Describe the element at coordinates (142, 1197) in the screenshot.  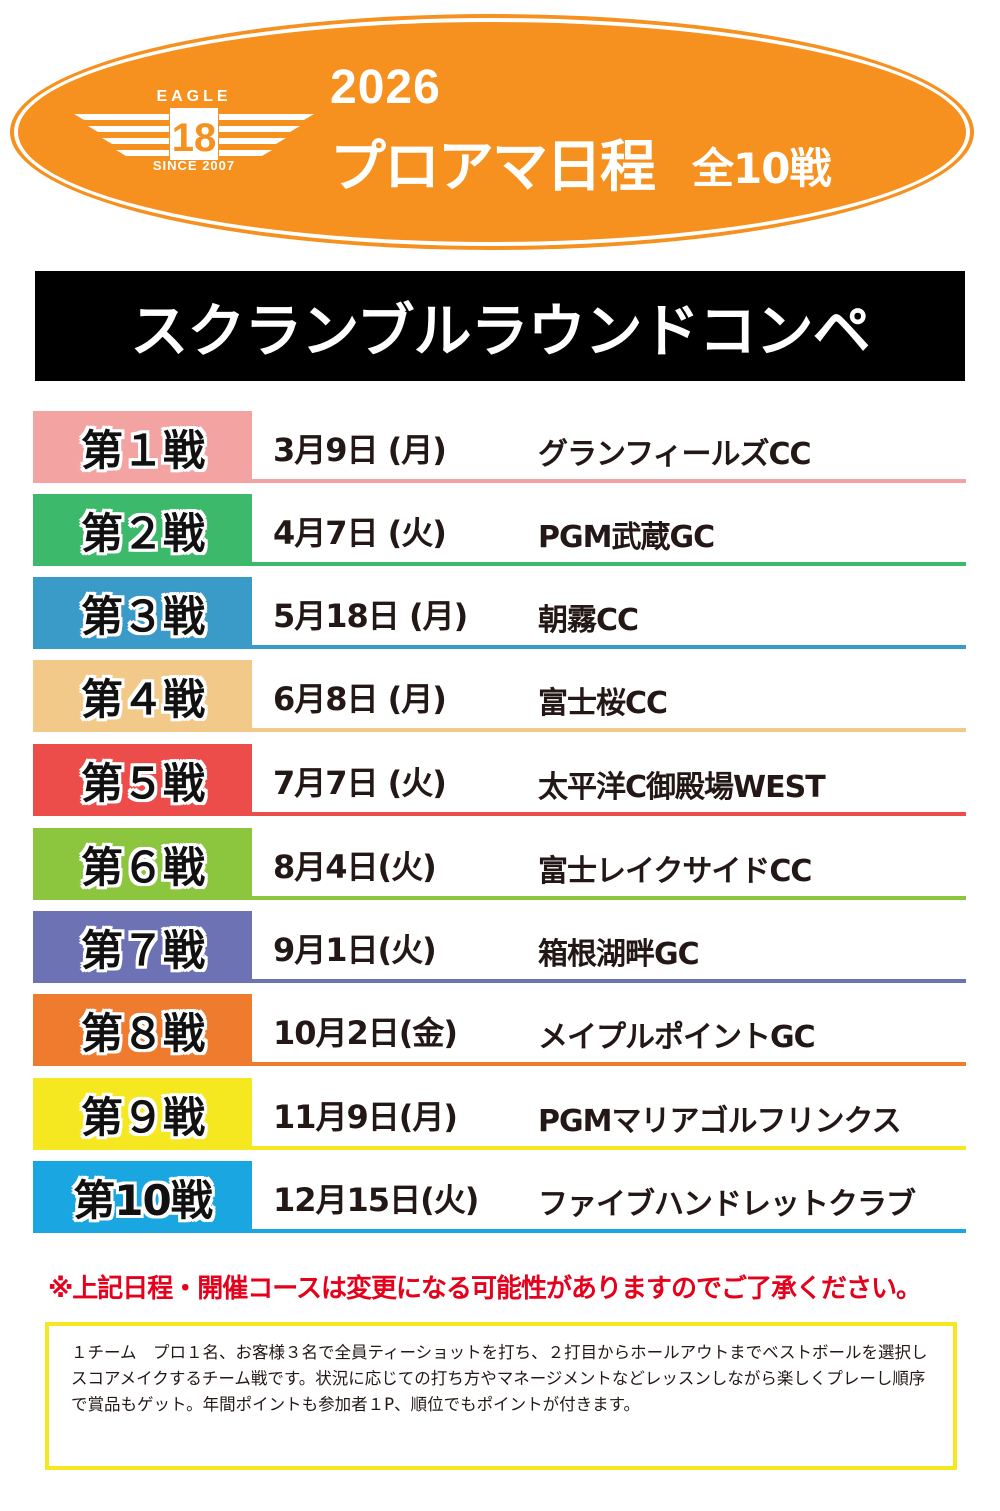
I see `round-label: 第10戦` at that location.